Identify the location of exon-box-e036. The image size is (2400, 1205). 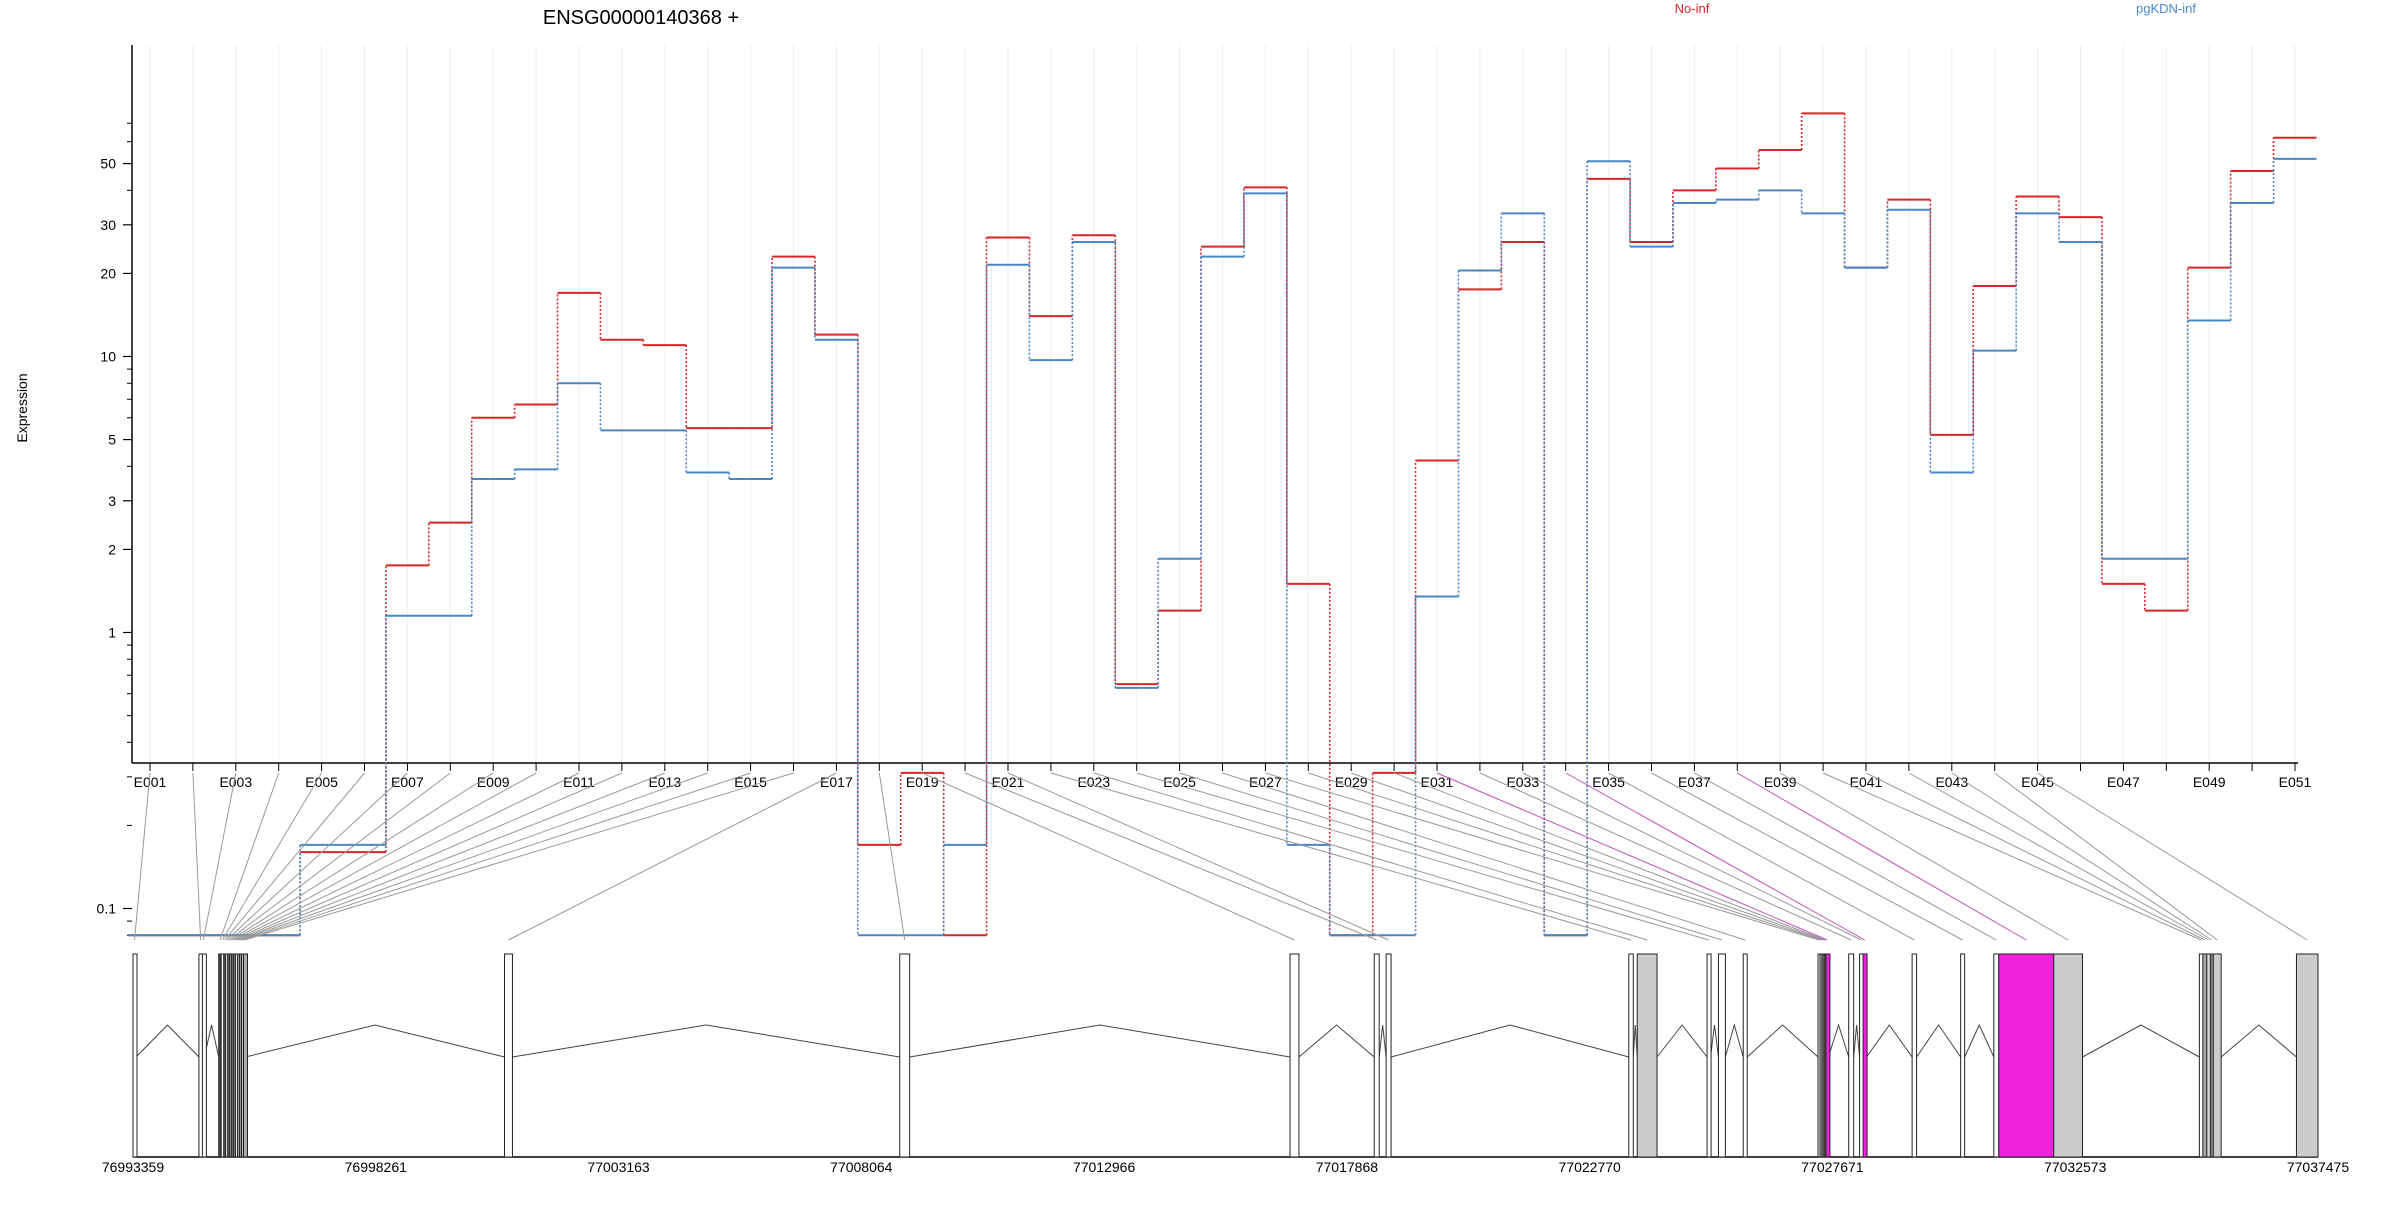
(1963, 1055).